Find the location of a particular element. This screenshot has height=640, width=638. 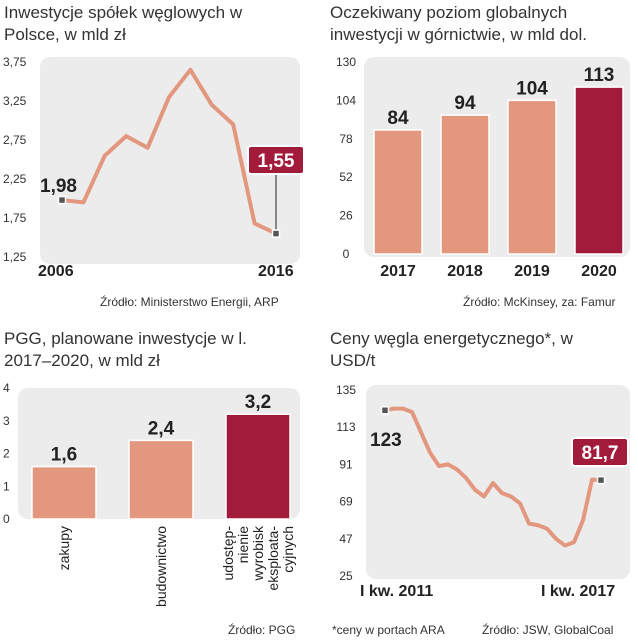

chart1-line is located at coordinates (169, 151).